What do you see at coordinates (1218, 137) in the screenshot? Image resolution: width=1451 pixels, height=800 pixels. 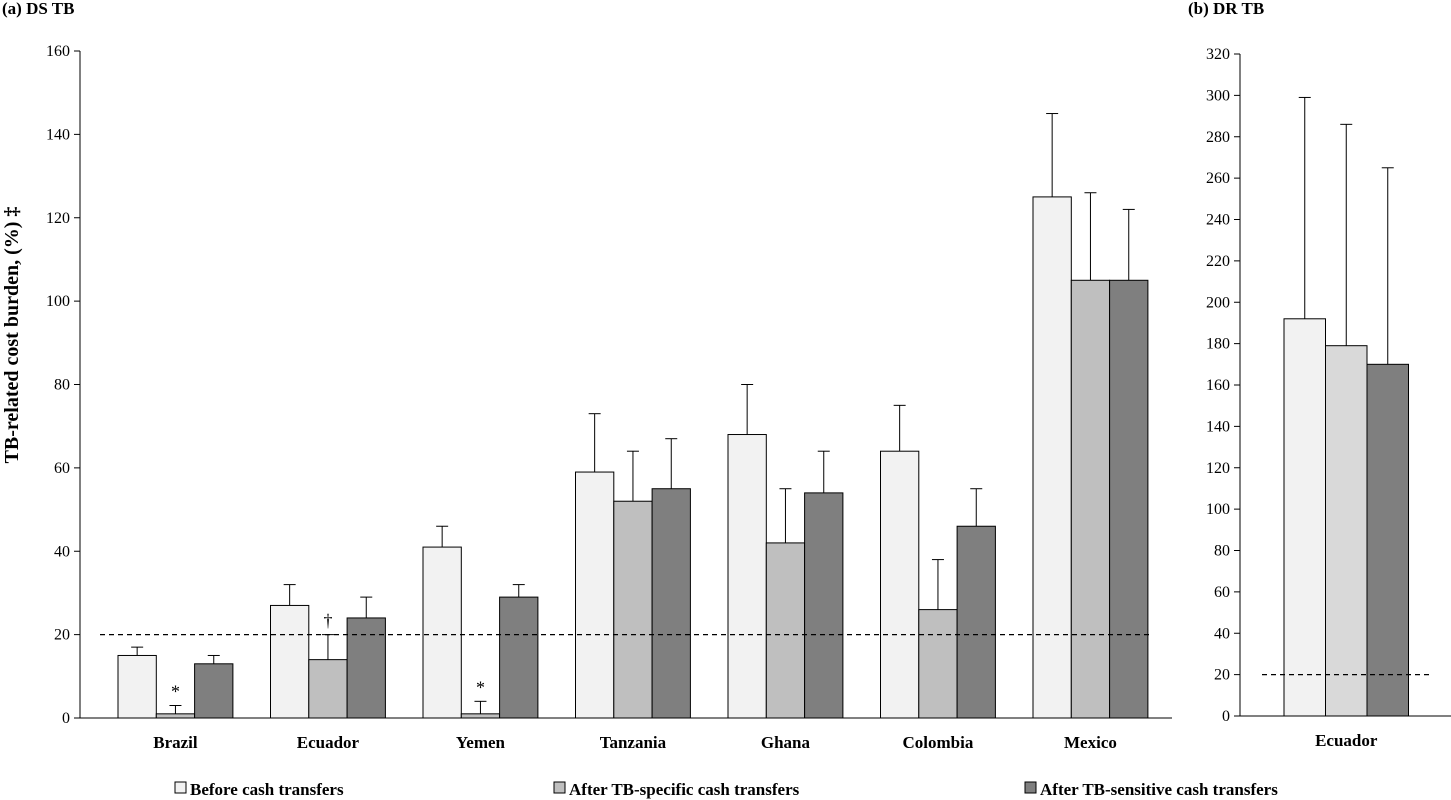 I see `panel-b-y-tick-label: 280` at bounding box center [1218, 137].